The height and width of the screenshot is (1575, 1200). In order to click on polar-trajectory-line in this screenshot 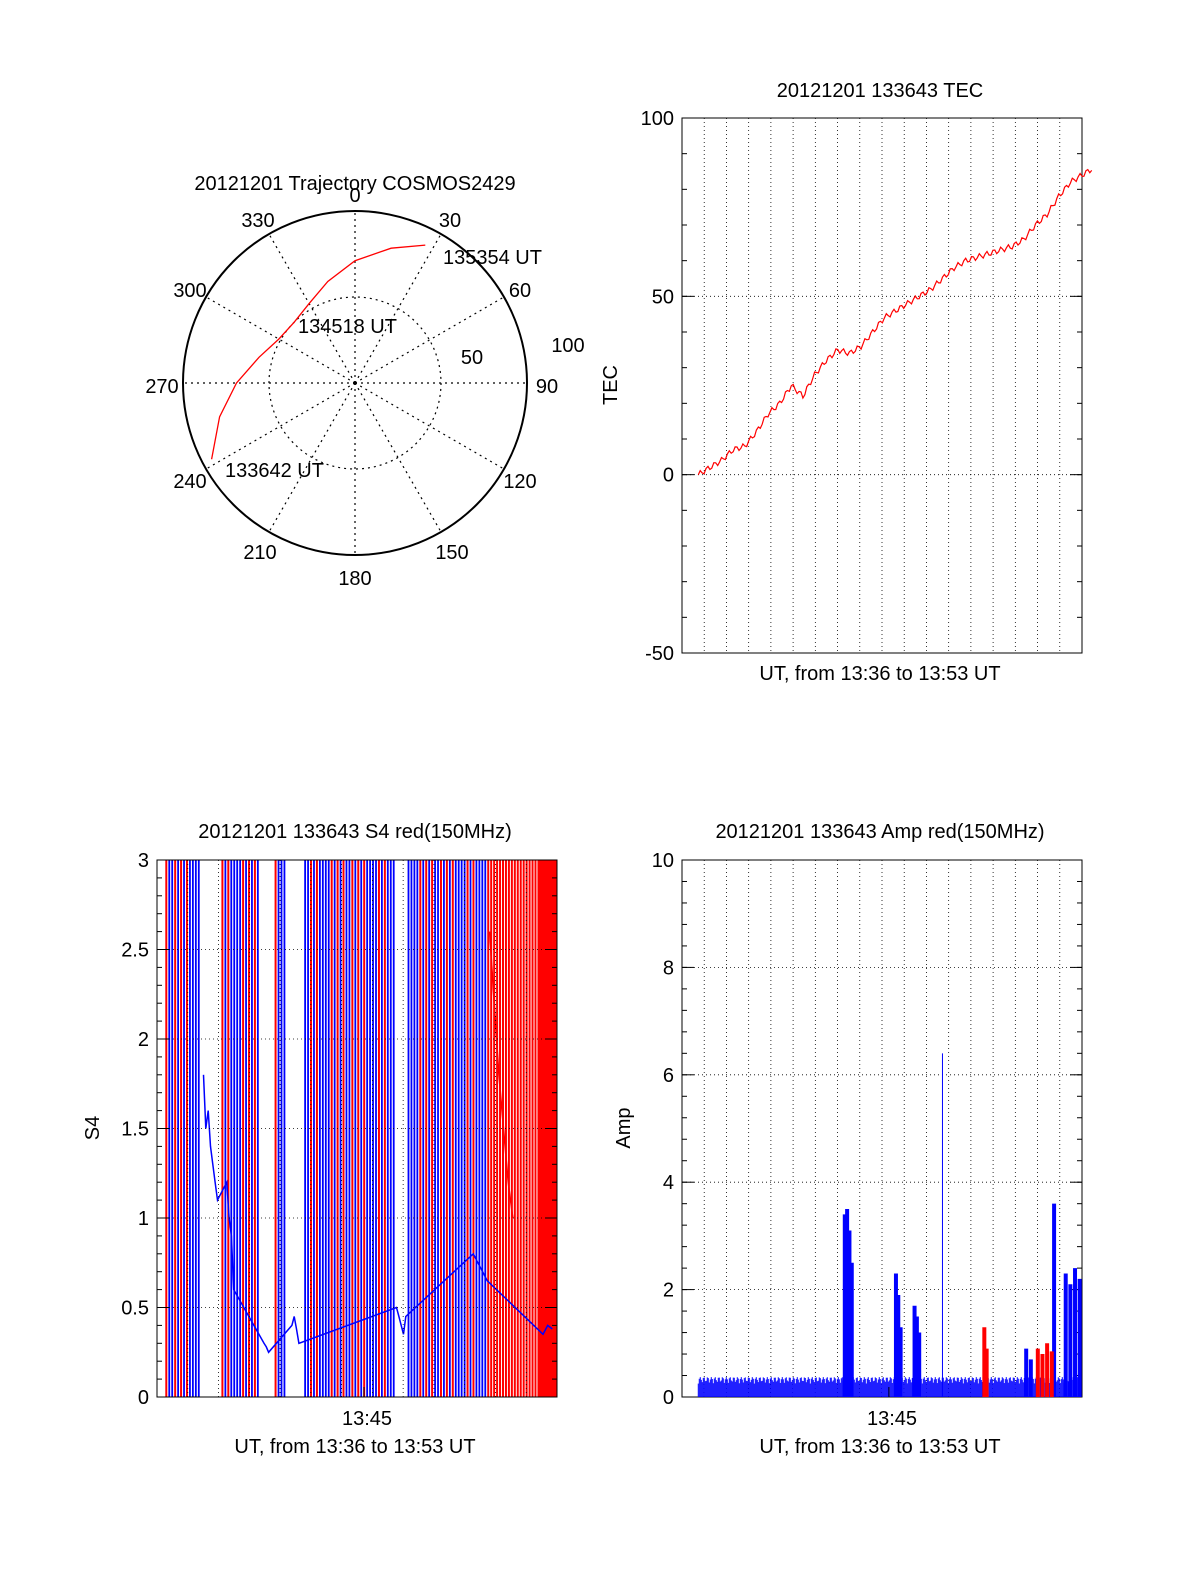, I will do `click(318, 352)`.